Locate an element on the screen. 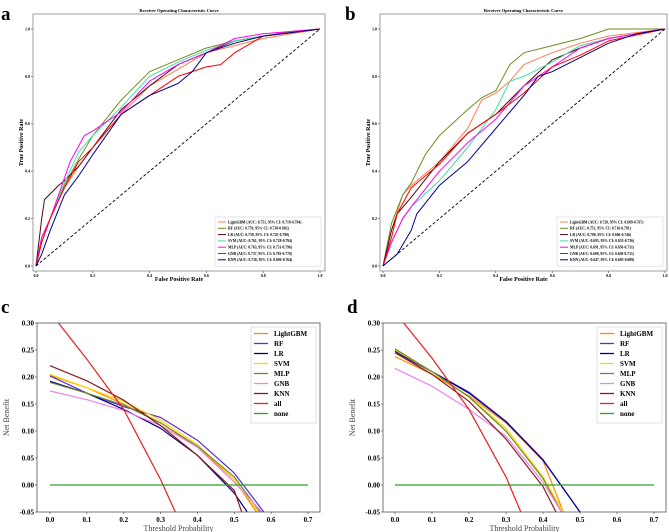 This screenshot has width=669, height=532. legend-label: LR (AUC: 0.758, 95% CI: 0.725-0.790) is located at coordinates (259, 235).